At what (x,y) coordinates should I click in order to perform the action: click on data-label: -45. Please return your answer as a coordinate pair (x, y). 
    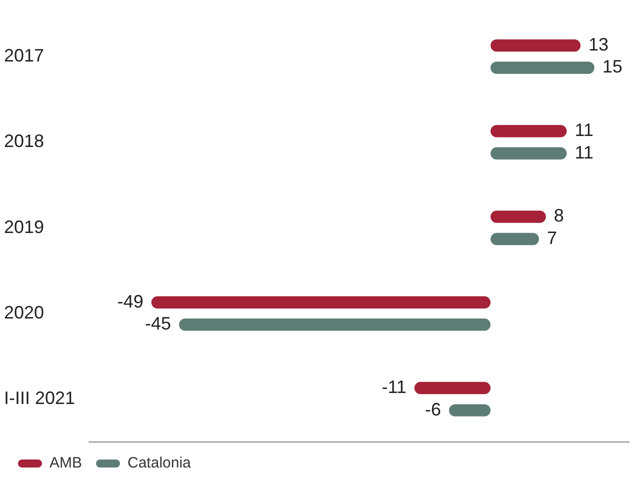
    Looking at the image, I should click on (158, 324).